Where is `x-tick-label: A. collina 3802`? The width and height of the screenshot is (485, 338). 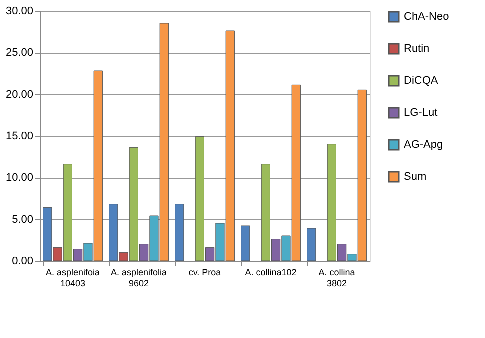
x-tick-label: A. collina 3802 is located at coordinates (337, 278).